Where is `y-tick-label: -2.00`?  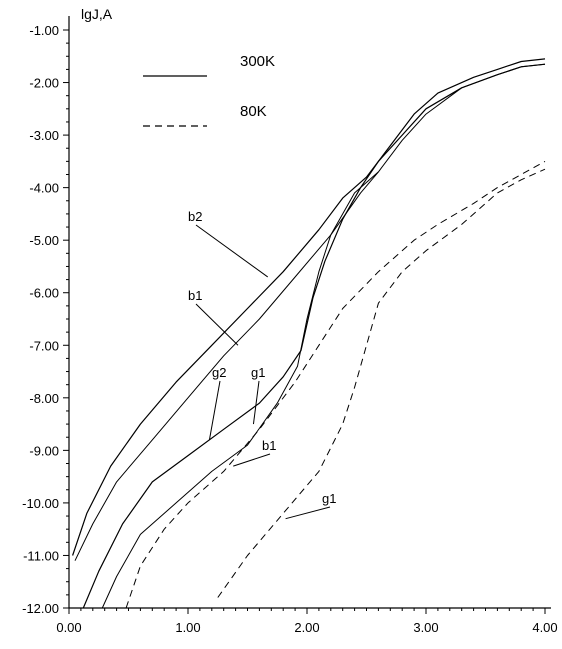 y-tick-label: -2.00 is located at coordinates (44, 83).